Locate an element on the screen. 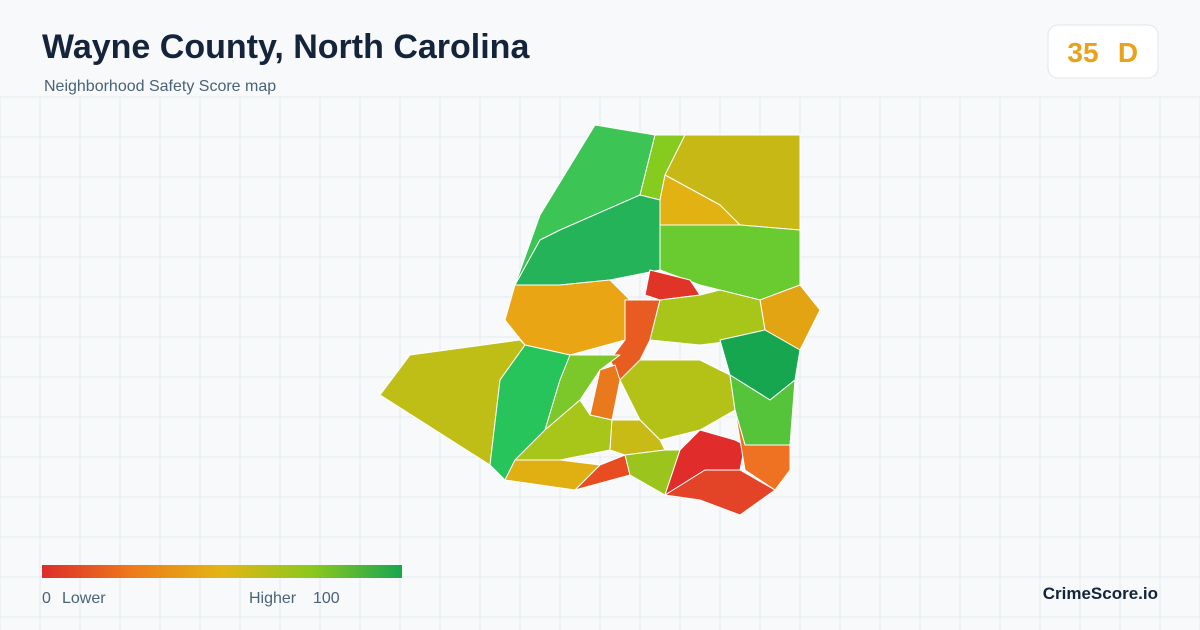 Image resolution: width=1200 pixels, height=630 pixels. legend-max: 100 is located at coordinates (326, 598).